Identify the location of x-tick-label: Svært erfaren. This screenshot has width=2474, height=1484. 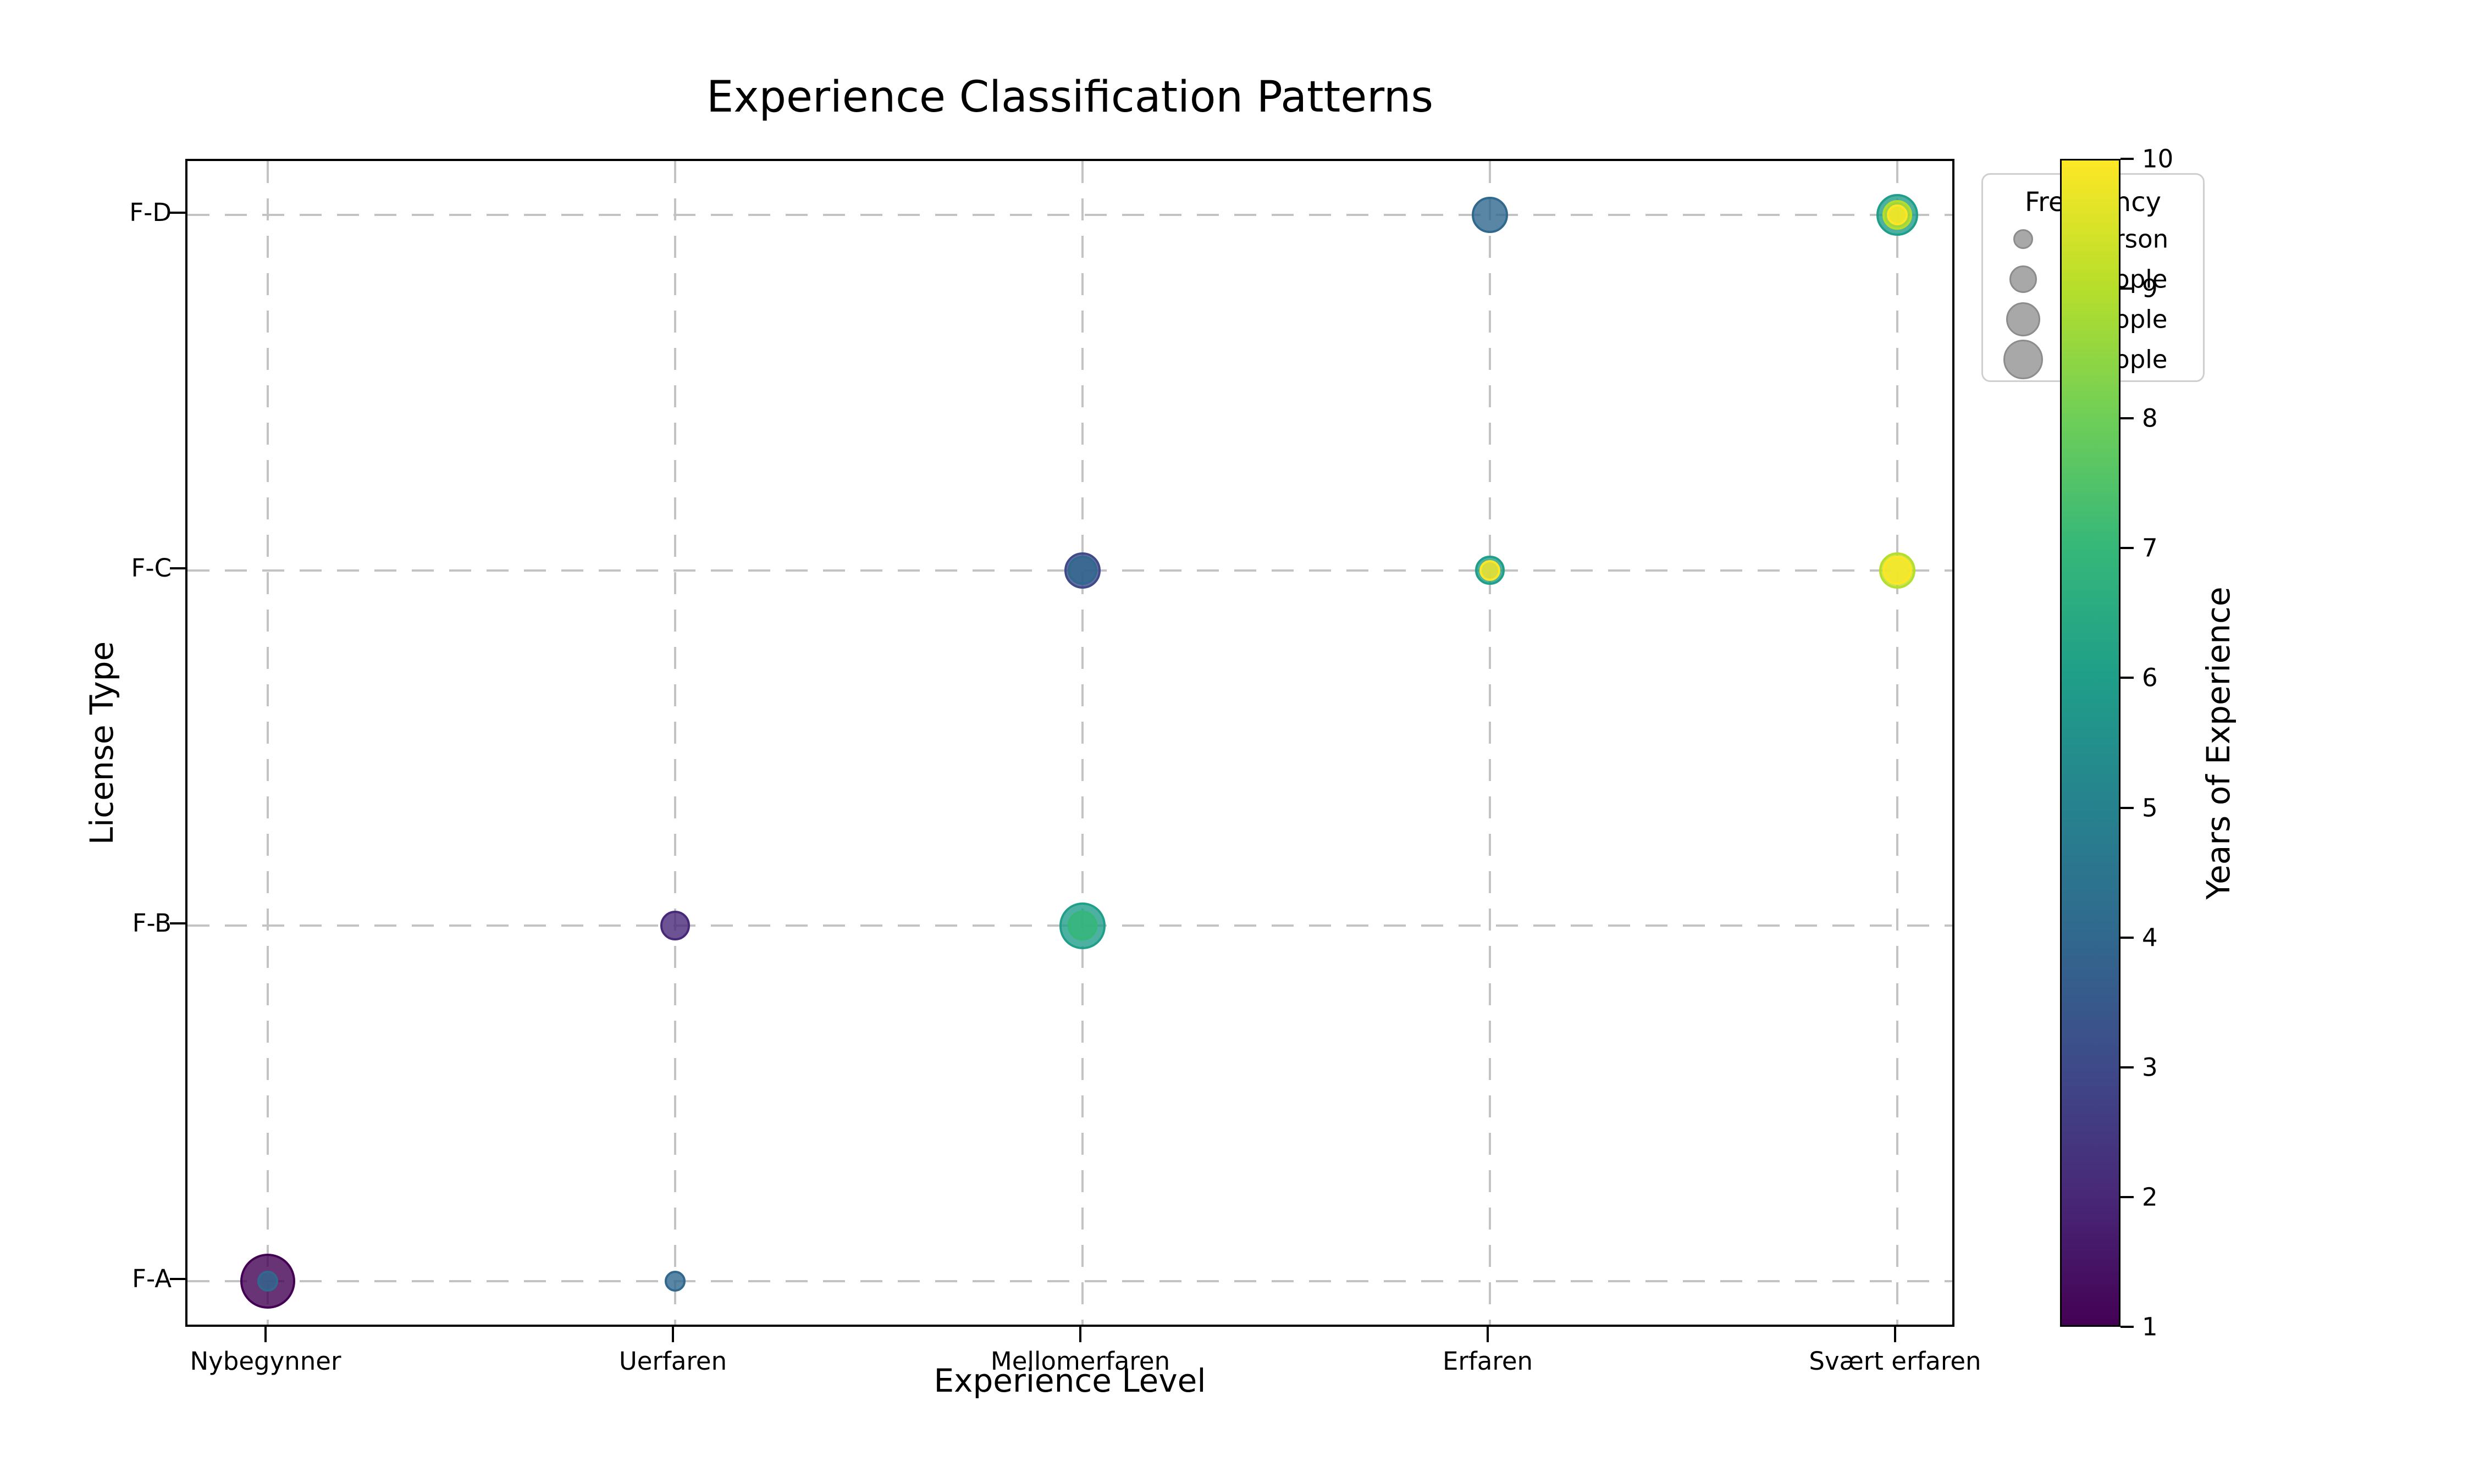
(1895, 1361).